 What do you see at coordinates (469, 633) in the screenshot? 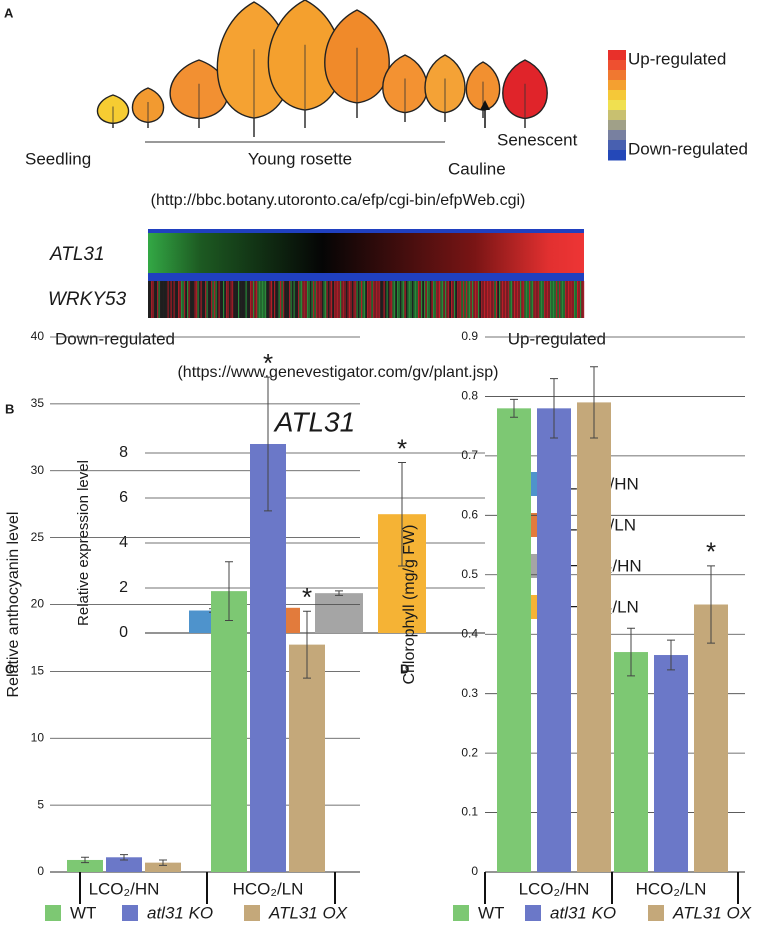
I see `y-tick-label: 0.4` at bounding box center [469, 633].